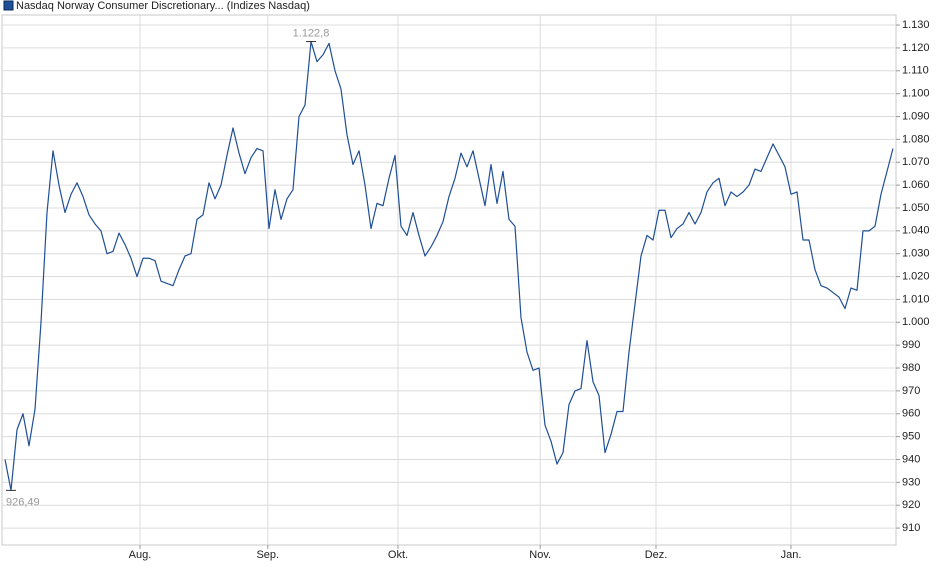  I want to click on x-tick-label: Dez., so click(656, 555).